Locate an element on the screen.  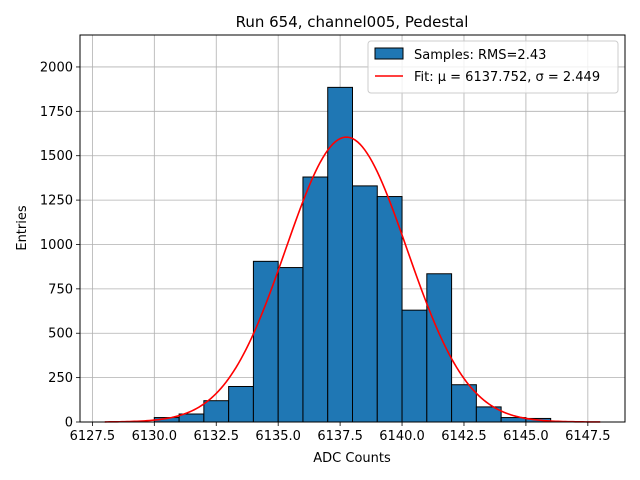
x-tick-label: 6130.0 is located at coordinates (155, 436).